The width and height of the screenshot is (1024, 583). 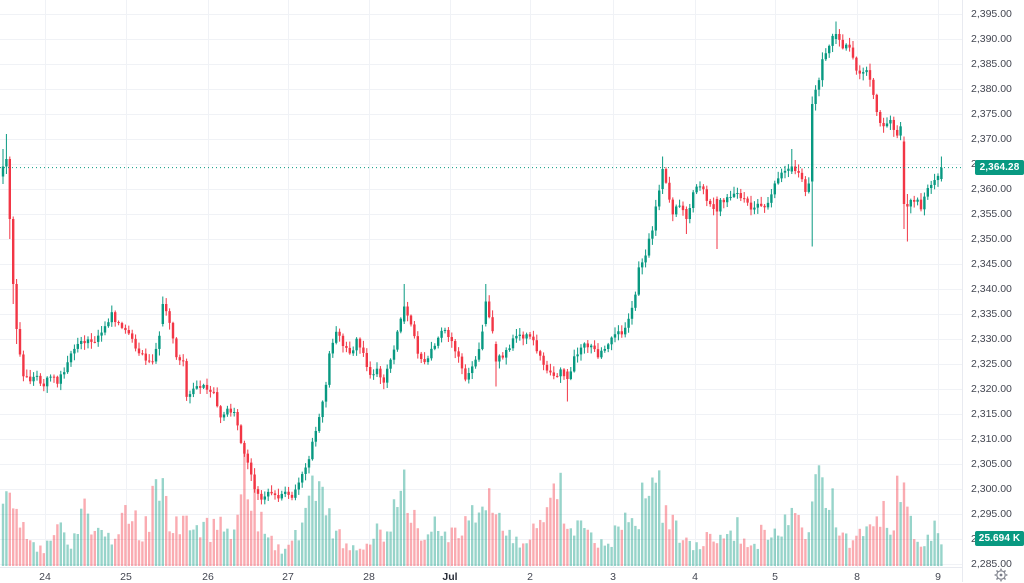 I want to click on time-axis: 24 25 26 27 28 Jul 2 3 4 5 8 9, so click(x=481, y=575).